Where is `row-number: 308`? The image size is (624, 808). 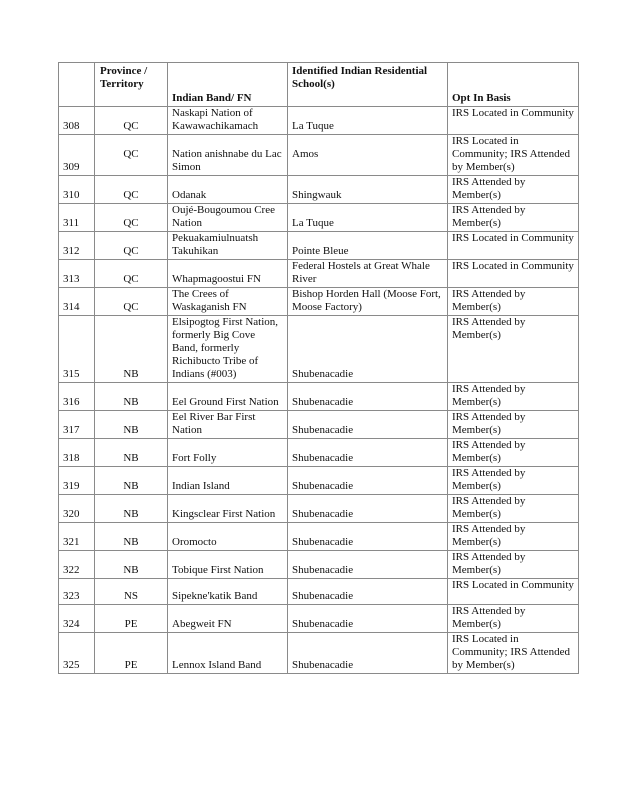 row-number: 308 is located at coordinates (76, 120).